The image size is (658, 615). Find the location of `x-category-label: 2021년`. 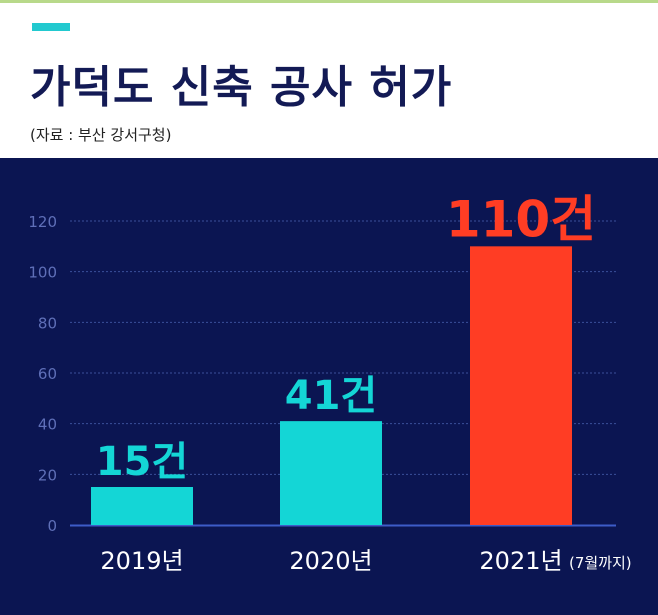

x-category-label: 2021년 is located at coordinates (520, 561).